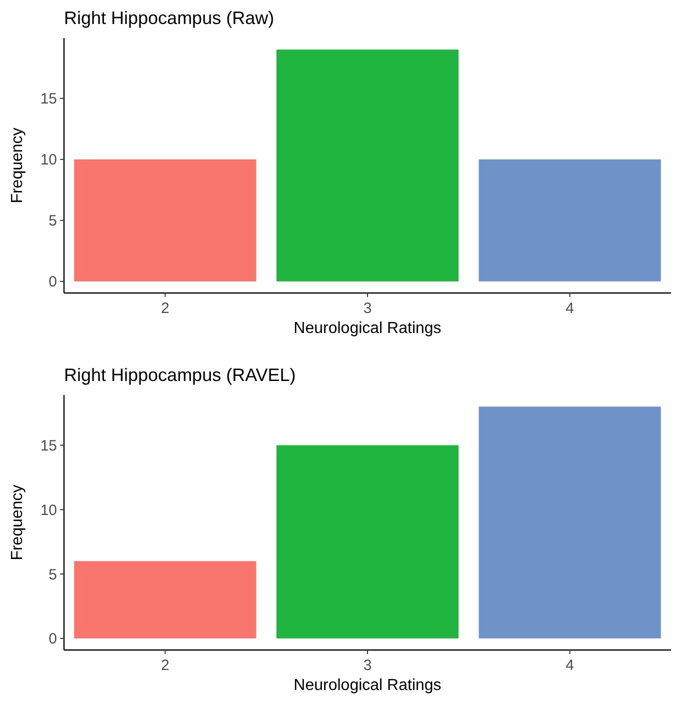 Image resolution: width=679 pixels, height=714 pixels. What do you see at coordinates (180, 375) in the screenshot?
I see `chart-title: Right Hippocampus (RAVEL)` at bounding box center [180, 375].